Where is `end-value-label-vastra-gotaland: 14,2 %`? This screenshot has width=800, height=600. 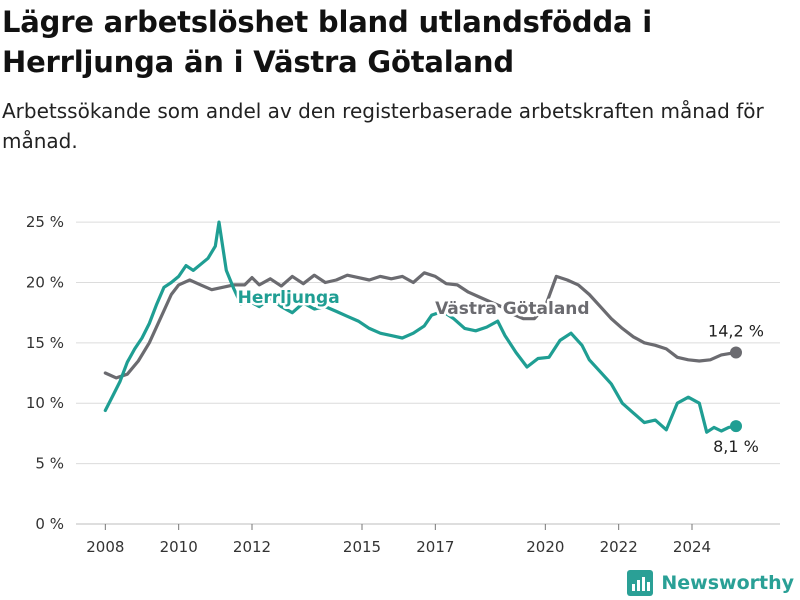
end-value-label-vastra-gotaland: 14,2 % is located at coordinates (736, 331).